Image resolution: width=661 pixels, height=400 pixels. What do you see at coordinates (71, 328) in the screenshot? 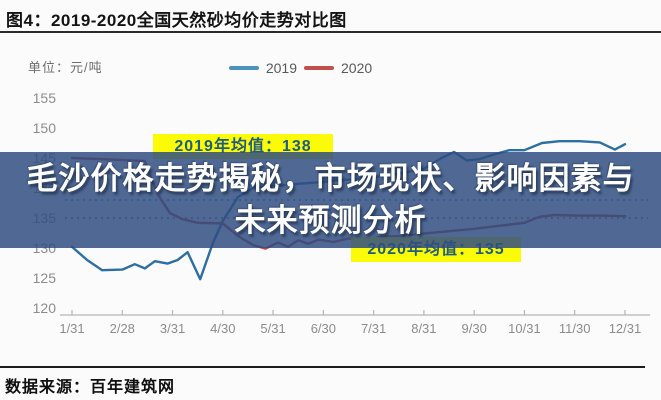
I see `svg-text: 1/31` at bounding box center [71, 328].